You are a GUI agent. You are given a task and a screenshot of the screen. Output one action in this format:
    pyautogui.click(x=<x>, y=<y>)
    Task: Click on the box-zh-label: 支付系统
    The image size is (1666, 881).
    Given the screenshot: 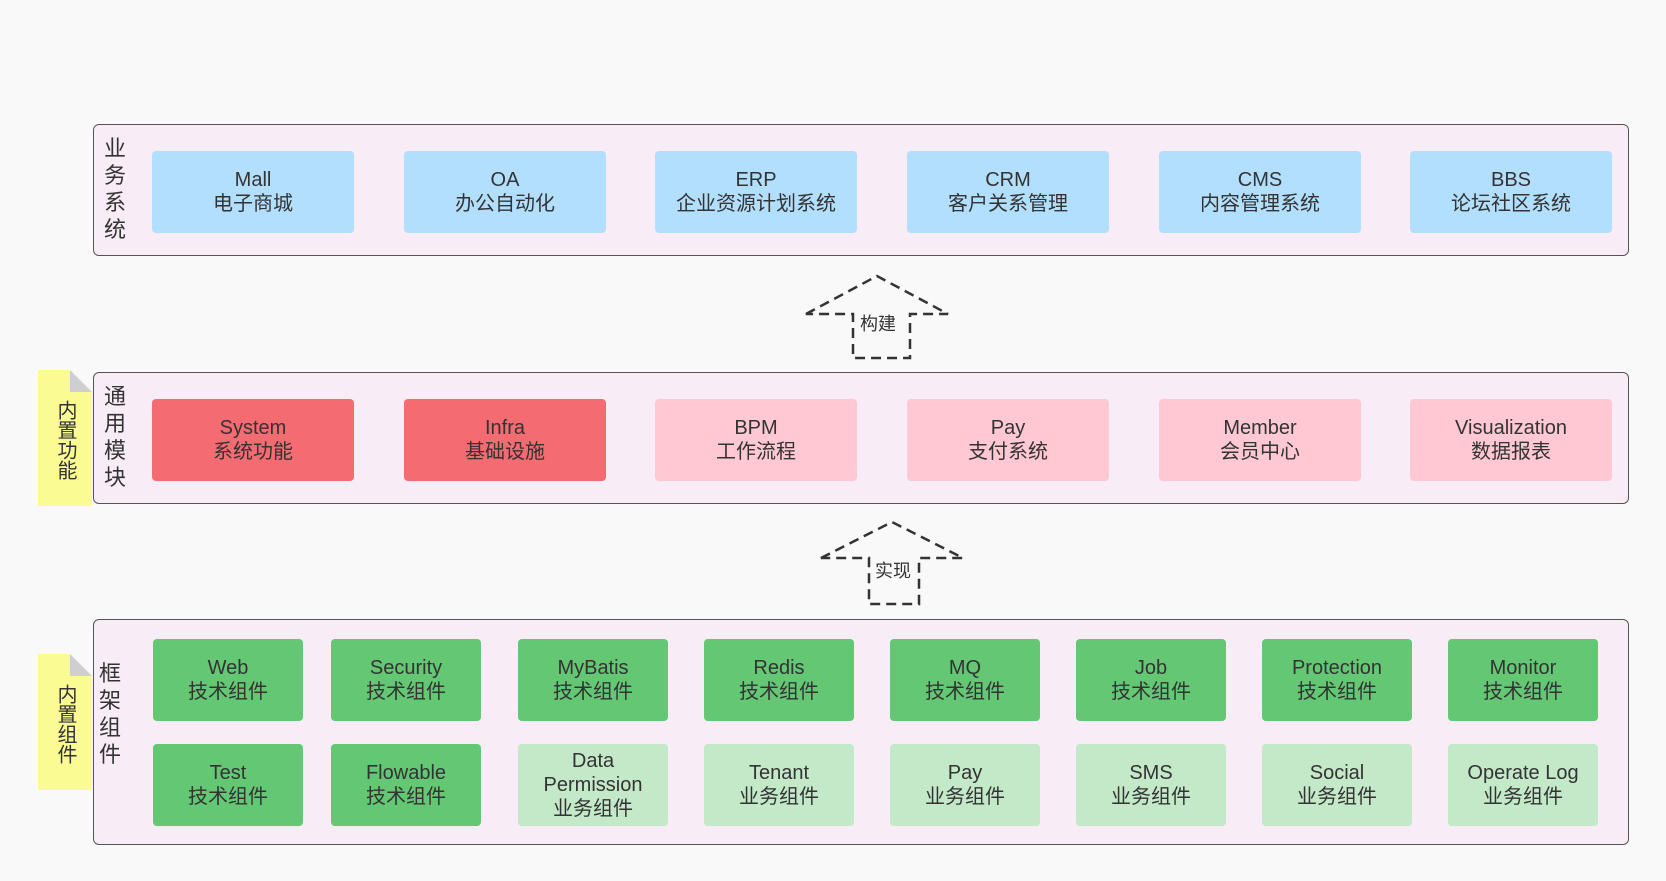 What is the action you would take?
    pyautogui.click(x=1008, y=452)
    